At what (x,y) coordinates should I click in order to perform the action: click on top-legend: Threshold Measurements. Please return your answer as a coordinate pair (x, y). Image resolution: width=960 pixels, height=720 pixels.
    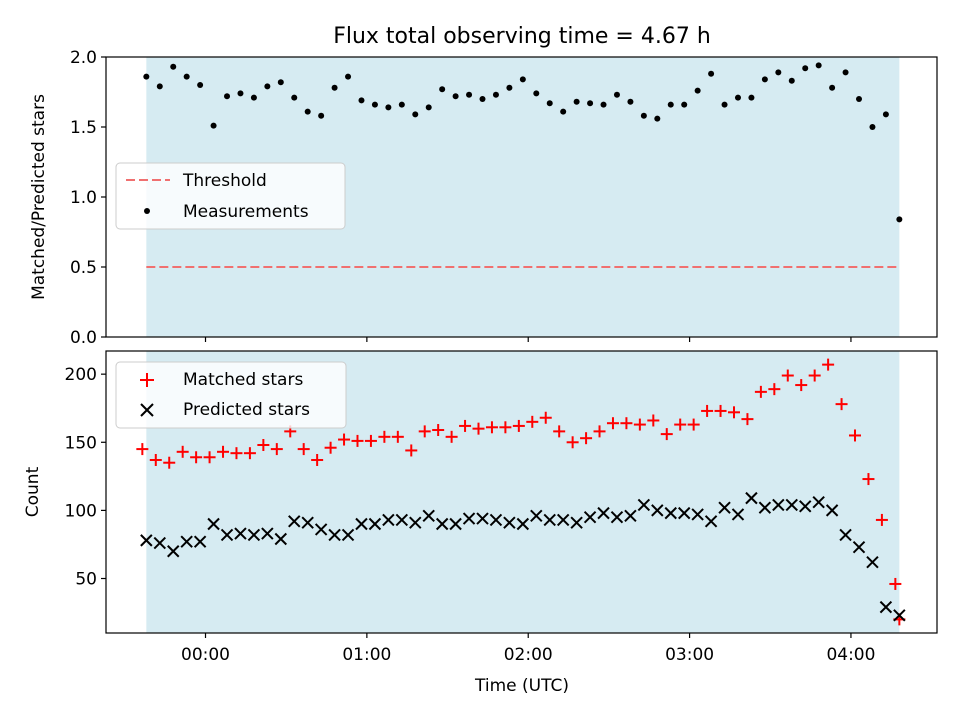
    Looking at the image, I should click on (230, 196).